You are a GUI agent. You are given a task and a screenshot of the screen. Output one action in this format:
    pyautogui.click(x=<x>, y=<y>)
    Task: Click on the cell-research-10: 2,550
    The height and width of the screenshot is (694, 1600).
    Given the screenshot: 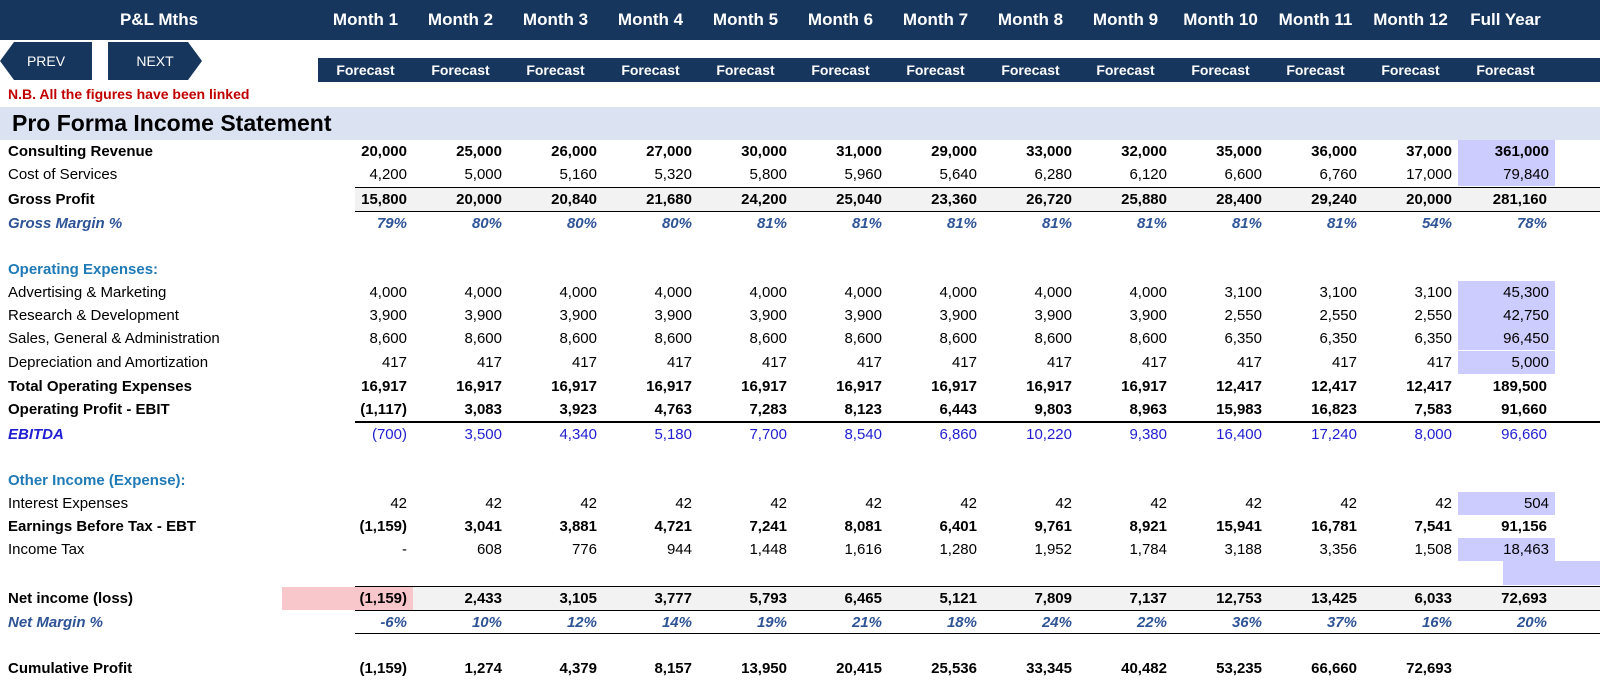 What is the action you would take?
    pyautogui.click(x=1243, y=315)
    